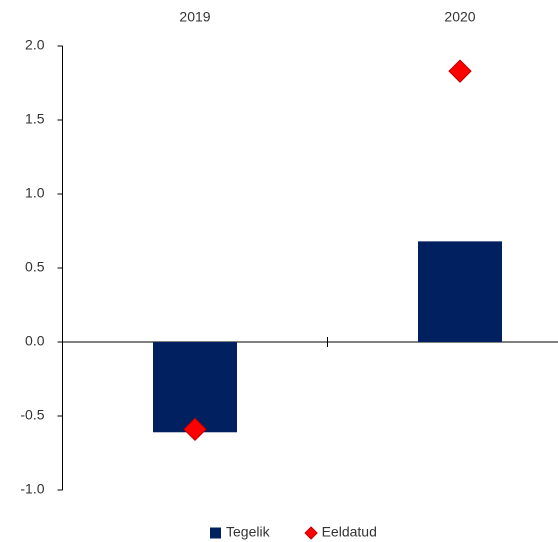 This screenshot has width=558, height=542. Describe the element at coordinates (35, 45) in the screenshot. I see `y-tick-label: 2.0` at that location.